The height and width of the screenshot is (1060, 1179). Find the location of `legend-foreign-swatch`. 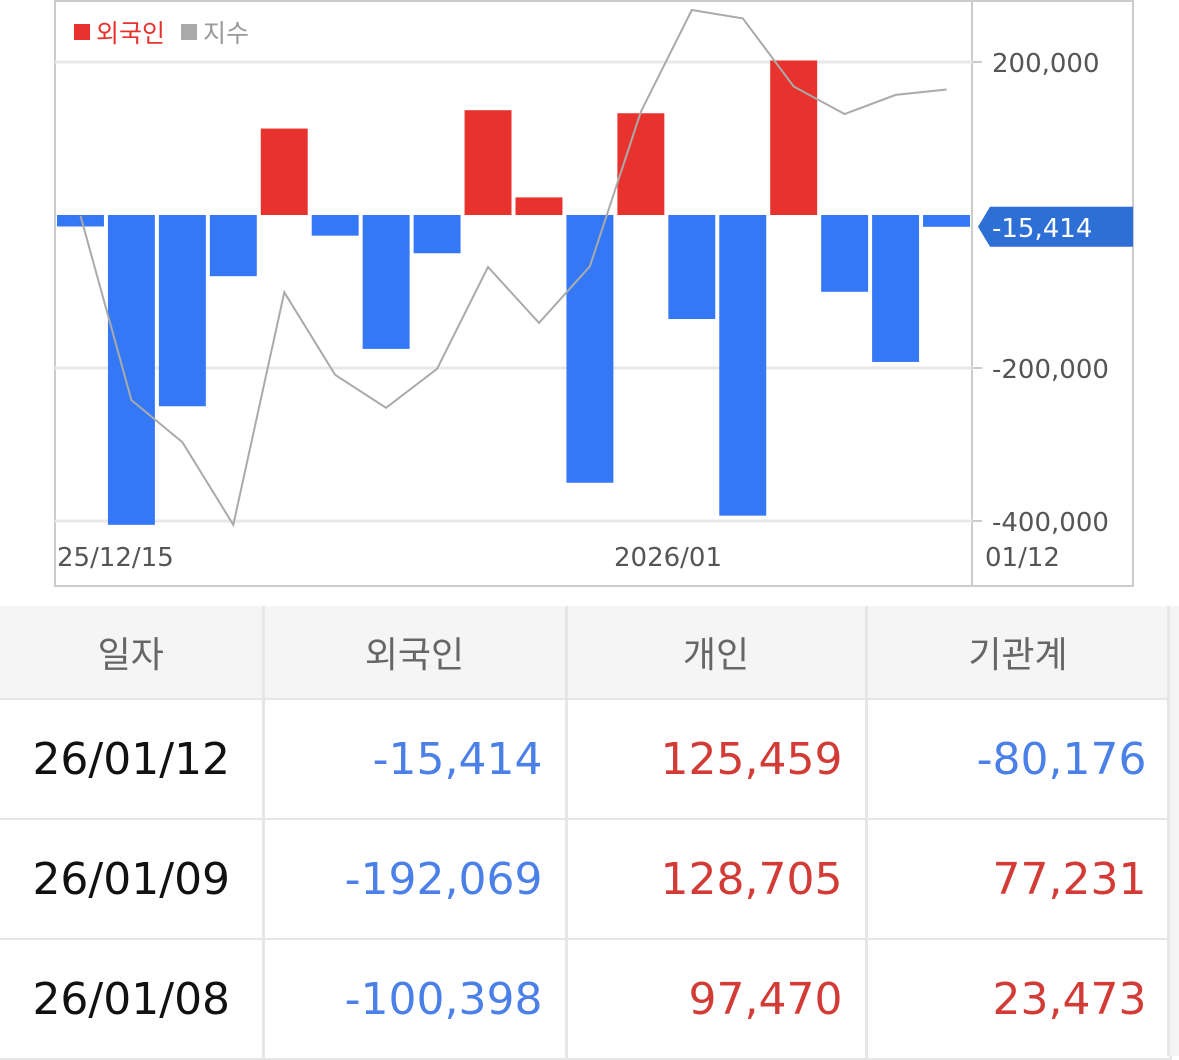

legend-foreign-swatch is located at coordinates (82, 32).